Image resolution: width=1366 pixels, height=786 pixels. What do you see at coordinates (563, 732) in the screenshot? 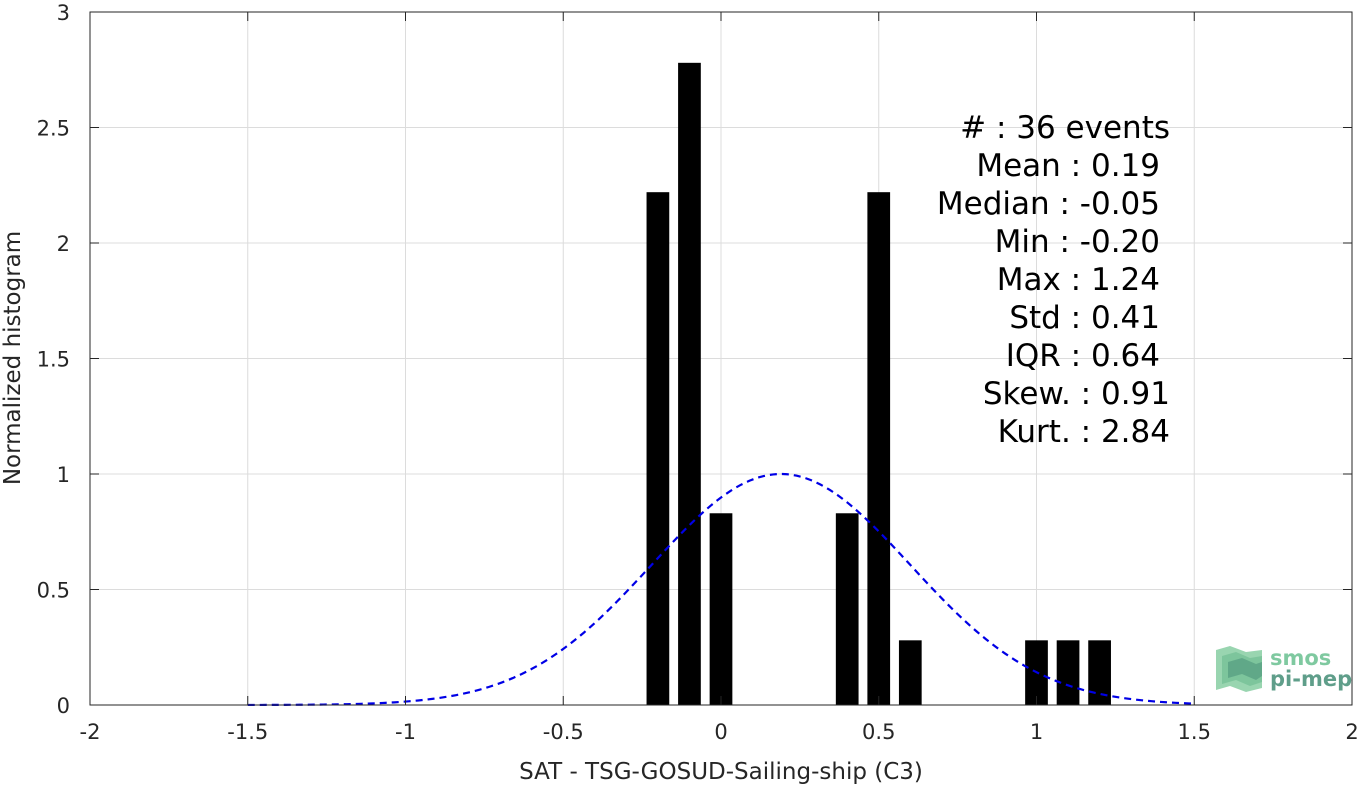
I see `x-tick-label: -0.5` at bounding box center [563, 732].